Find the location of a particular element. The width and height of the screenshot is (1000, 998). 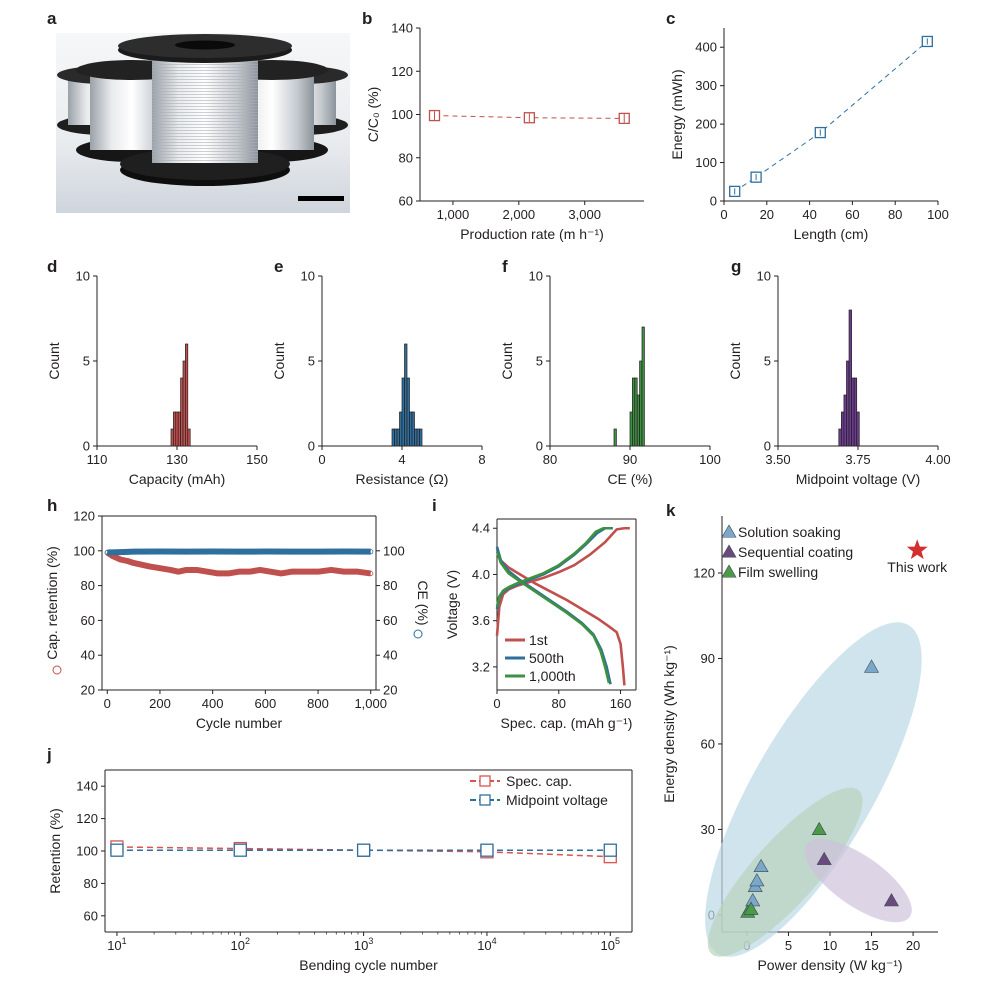

e-ytick-label: 5 is located at coordinates (311, 361).